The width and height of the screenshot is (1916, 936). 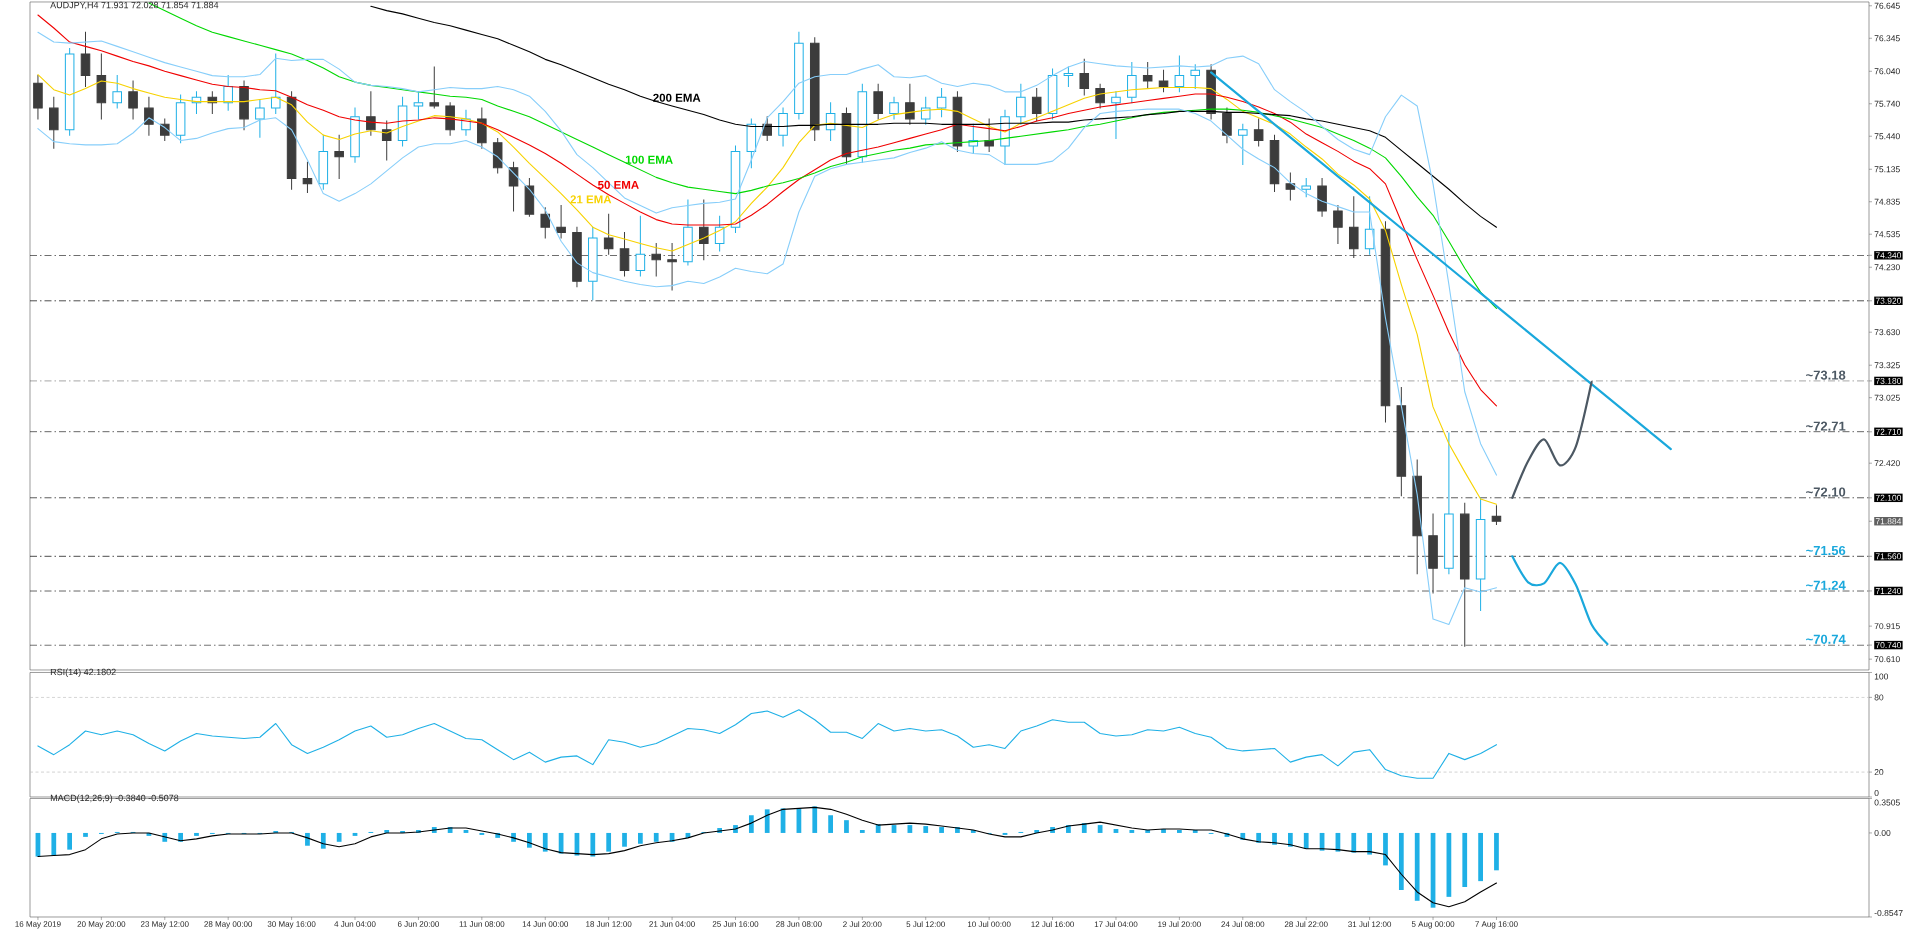 What do you see at coordinates (1496, 925) in the screenshot?
I see `x-tick-label: 7 Aug 16:00` at bounding box center [1496, 925].